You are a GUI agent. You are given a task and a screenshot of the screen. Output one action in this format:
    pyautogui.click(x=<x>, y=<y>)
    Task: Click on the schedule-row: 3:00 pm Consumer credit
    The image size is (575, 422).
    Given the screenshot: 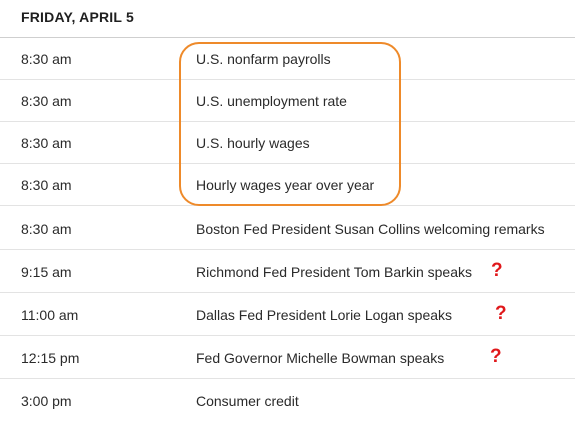 What is the action you would take?
    pyautogui.click(x=287, y=401)
    